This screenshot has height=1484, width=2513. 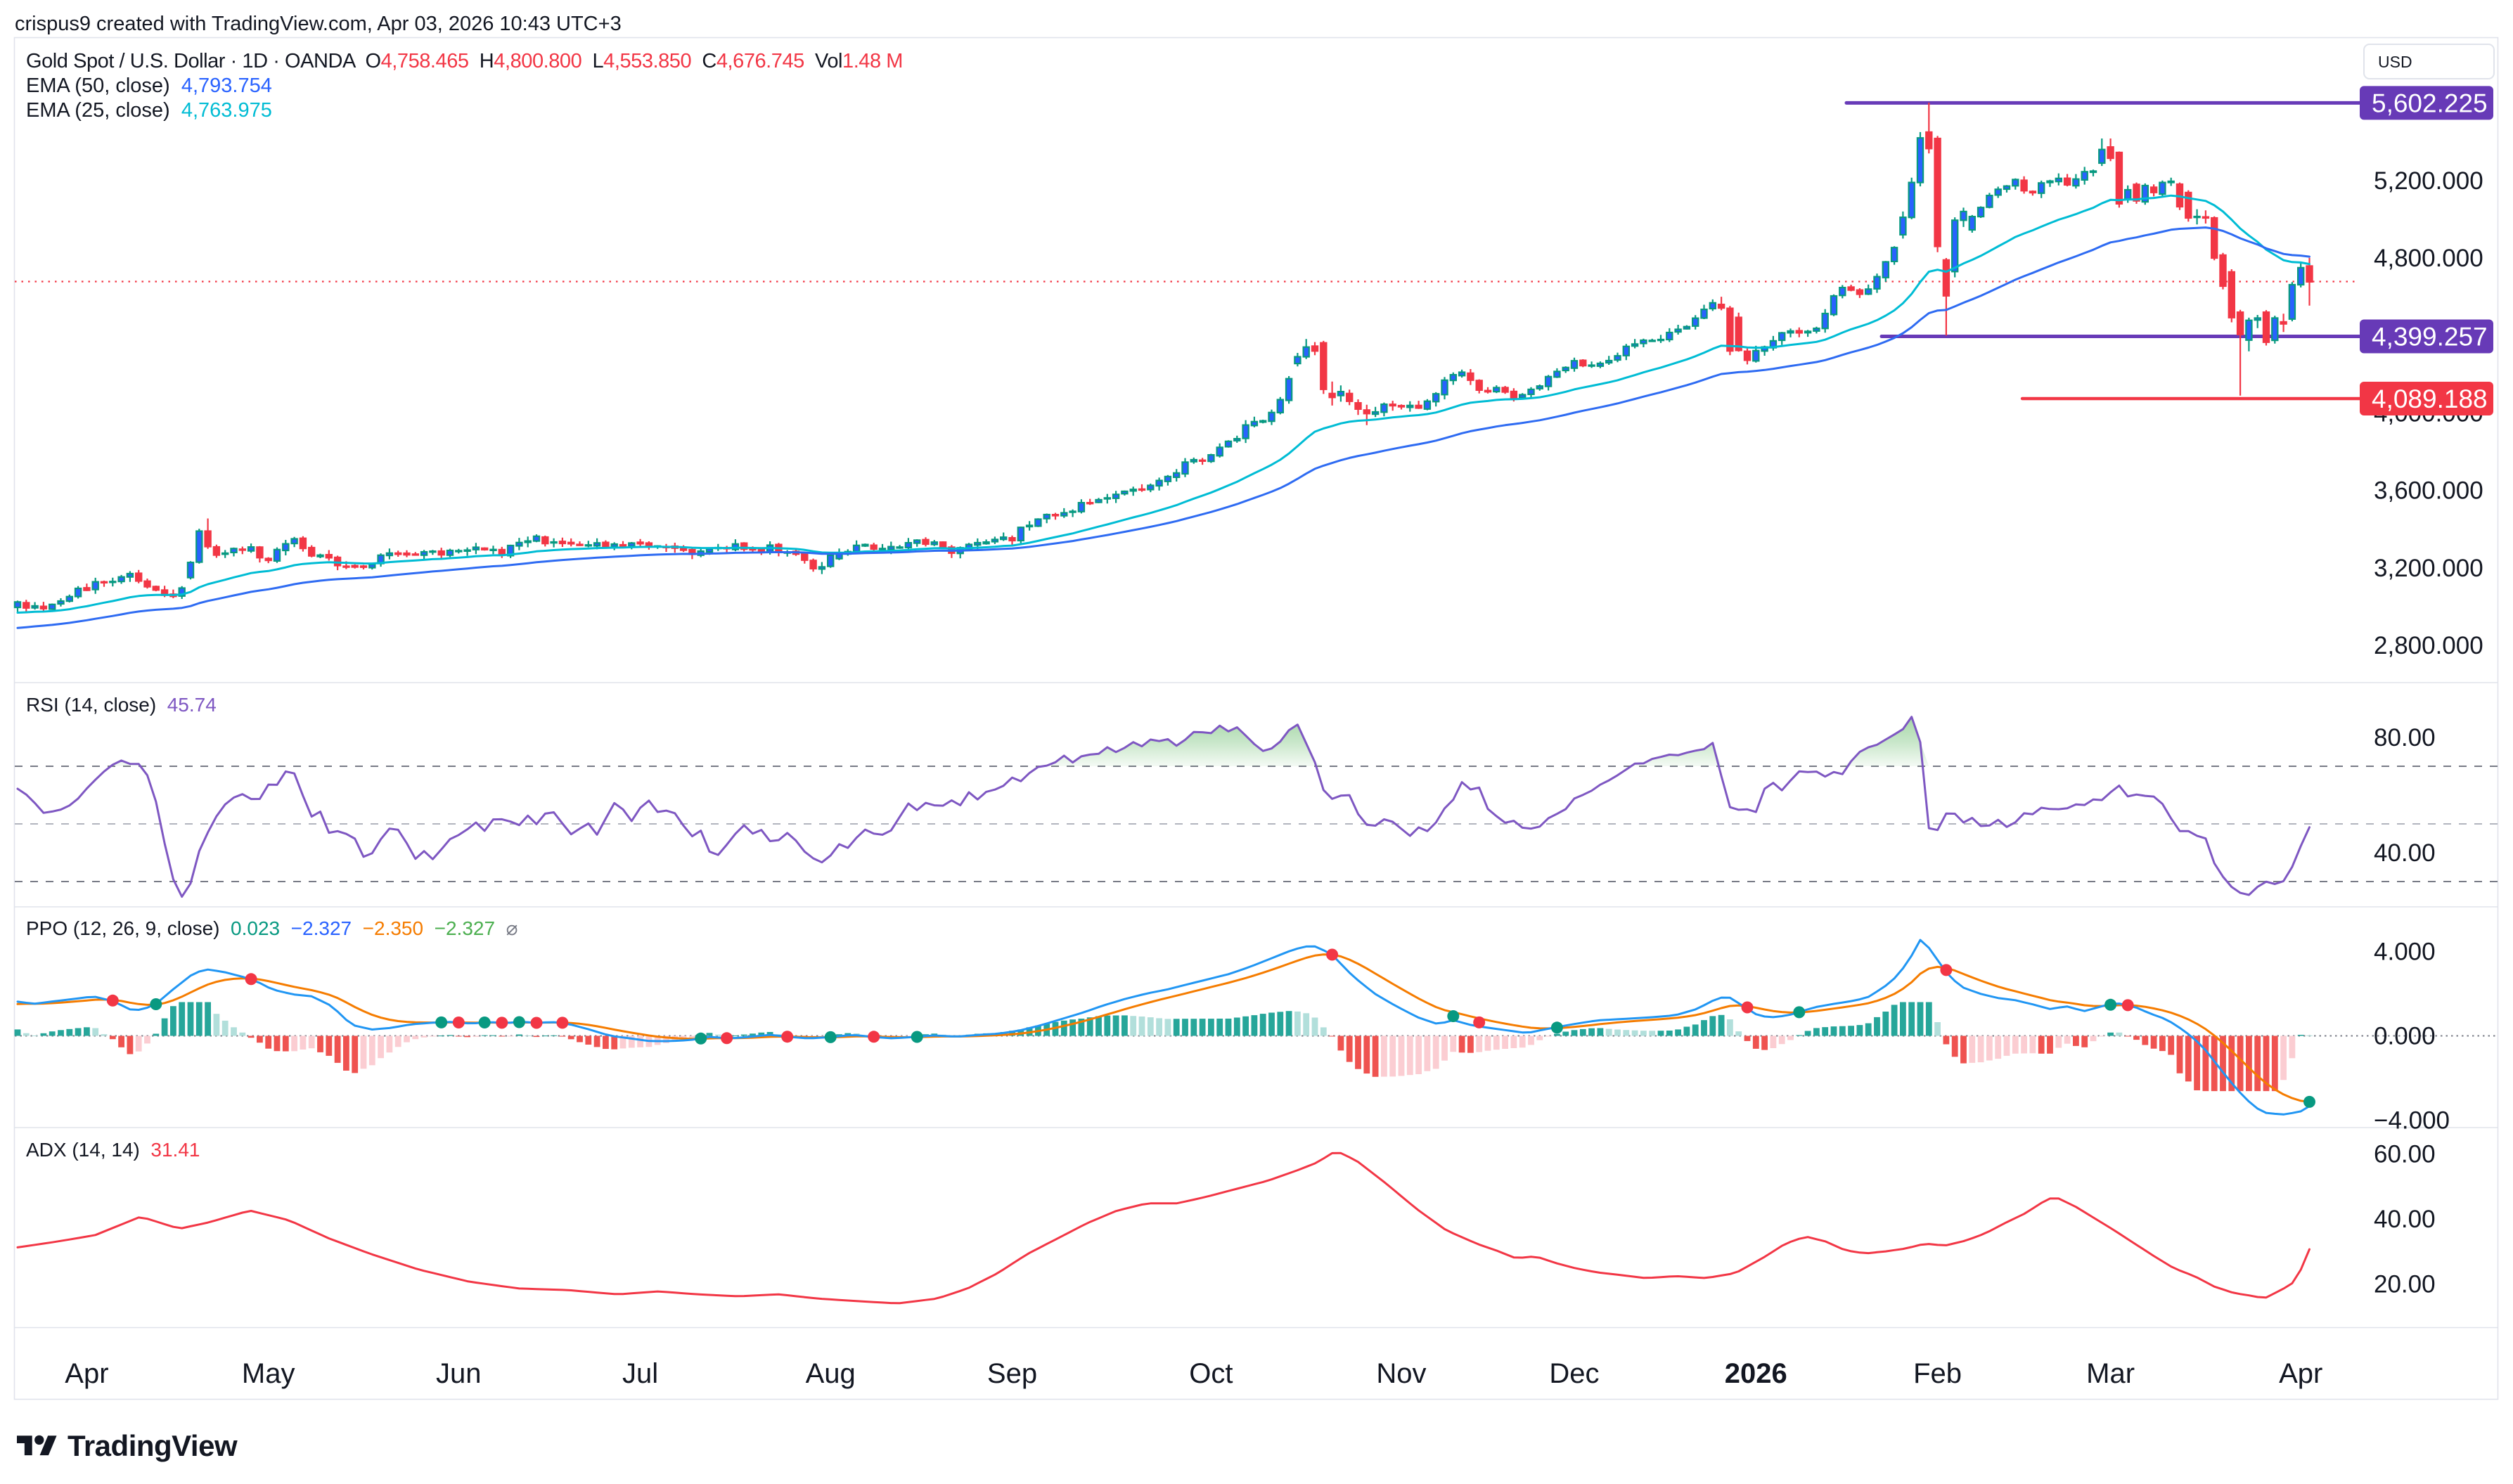 I want to click on svg-text: 3,200.000, so click(x=2428, y=568).